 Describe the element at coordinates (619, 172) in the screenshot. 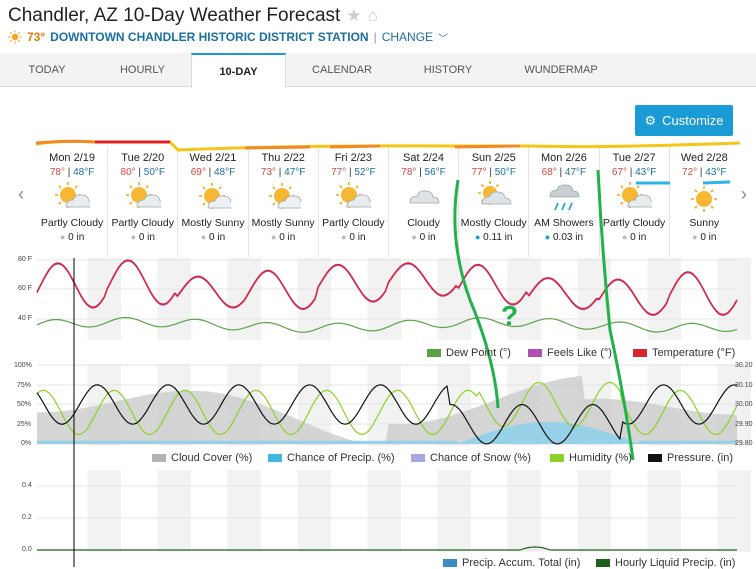

I see `high-temp: 67°` at that location.